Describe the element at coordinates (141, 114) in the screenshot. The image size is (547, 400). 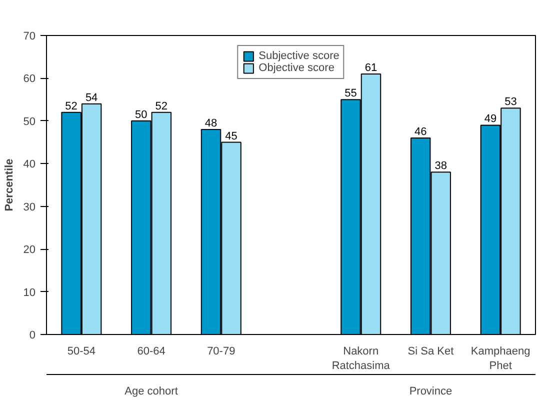
I see `data-label: 50` at that location.